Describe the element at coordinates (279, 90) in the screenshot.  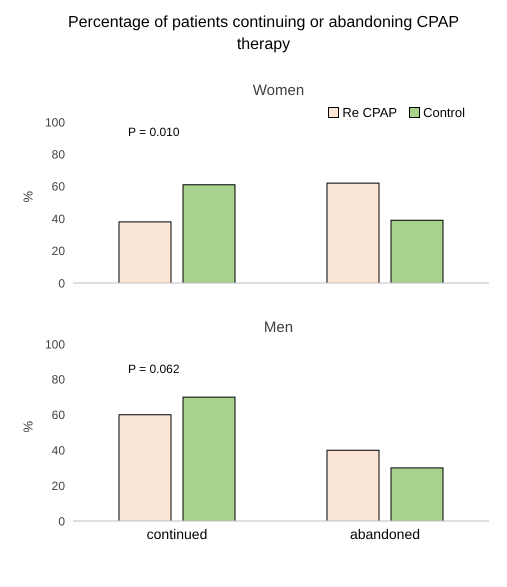
I see `chart-subtitle: Women` at that location.